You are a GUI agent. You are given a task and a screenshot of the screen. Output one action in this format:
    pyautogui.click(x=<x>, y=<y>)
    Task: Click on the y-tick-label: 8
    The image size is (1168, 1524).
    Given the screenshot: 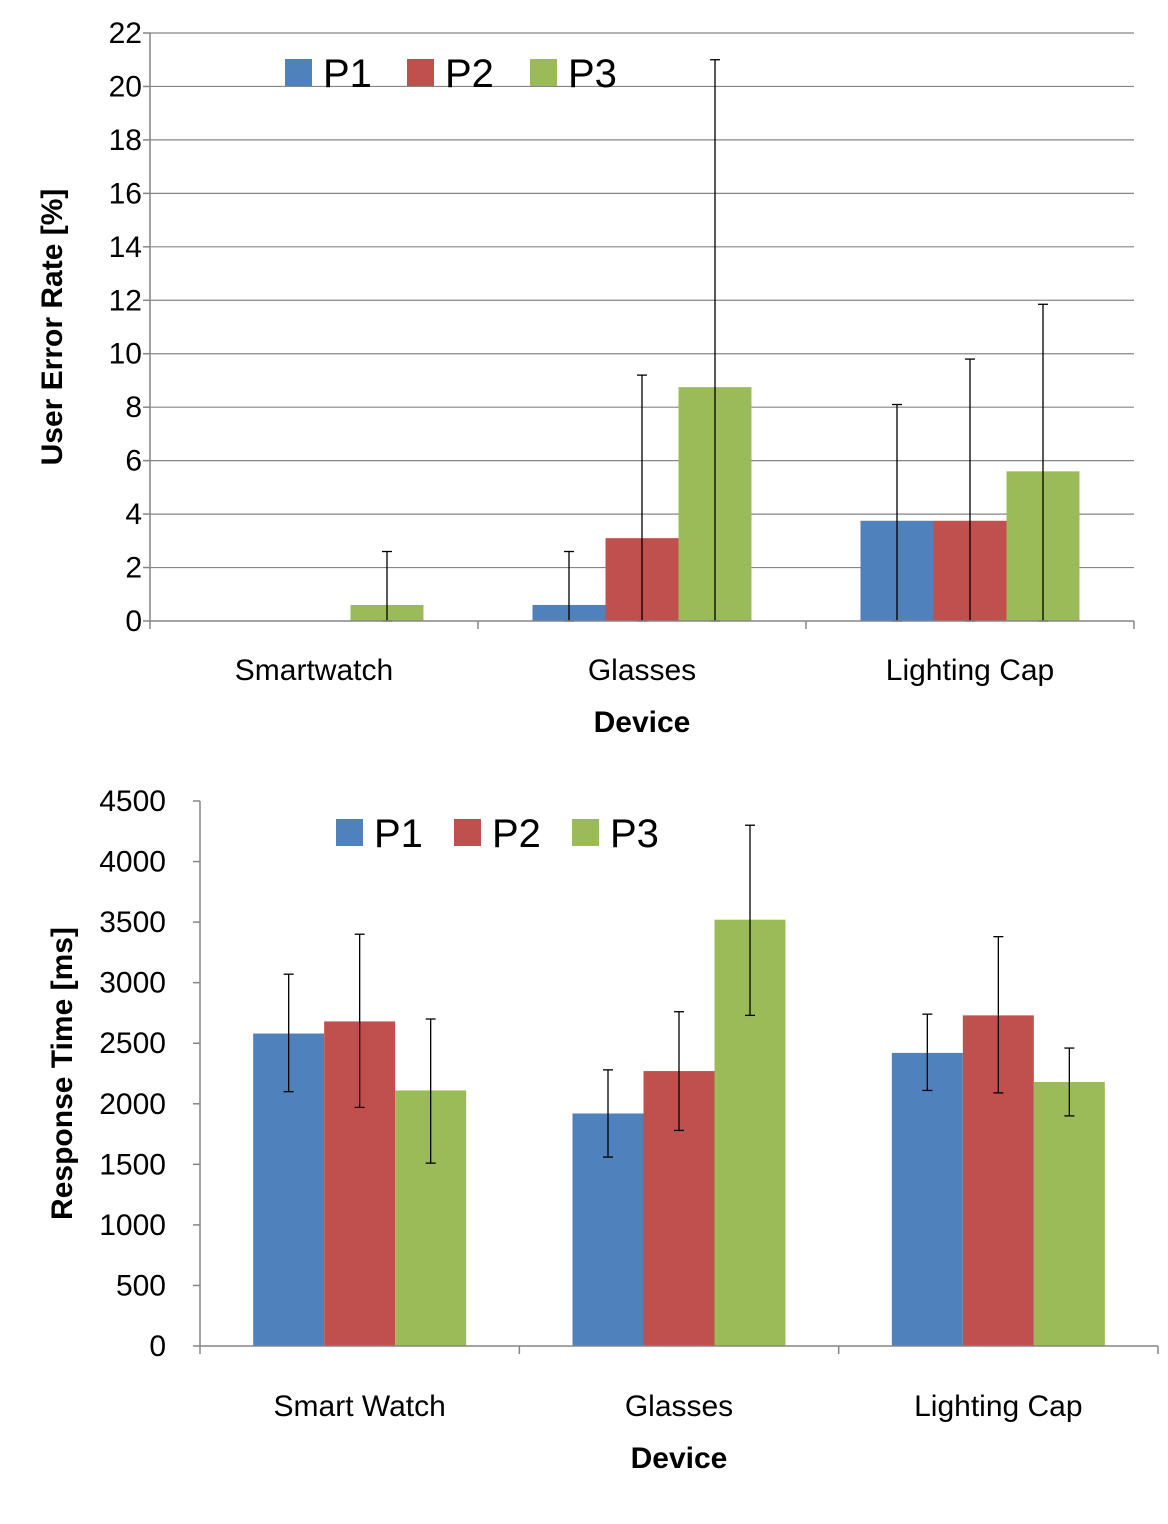 What is the action you would take?
    pyautogui.click(x=133, y=407)
    